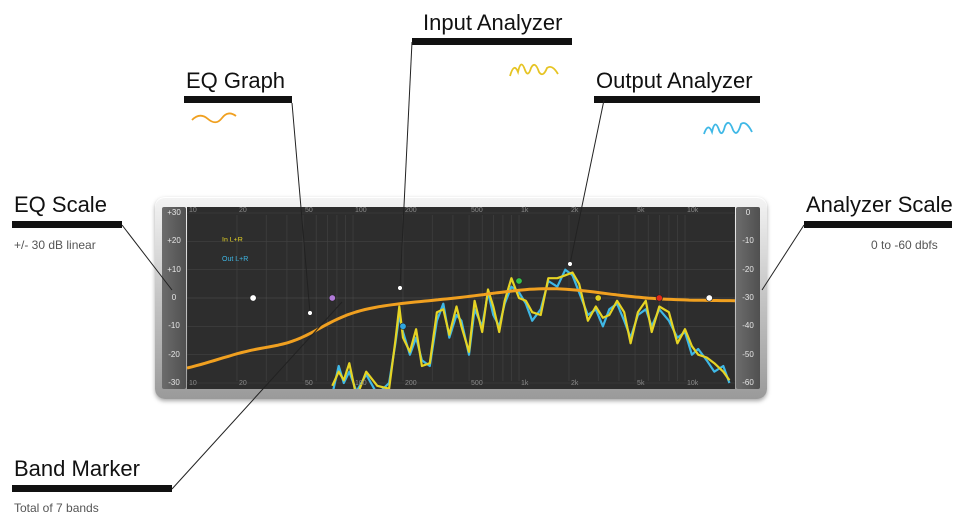  I want to click on input-analyzer-squiggle-icon, so click(534, 70).